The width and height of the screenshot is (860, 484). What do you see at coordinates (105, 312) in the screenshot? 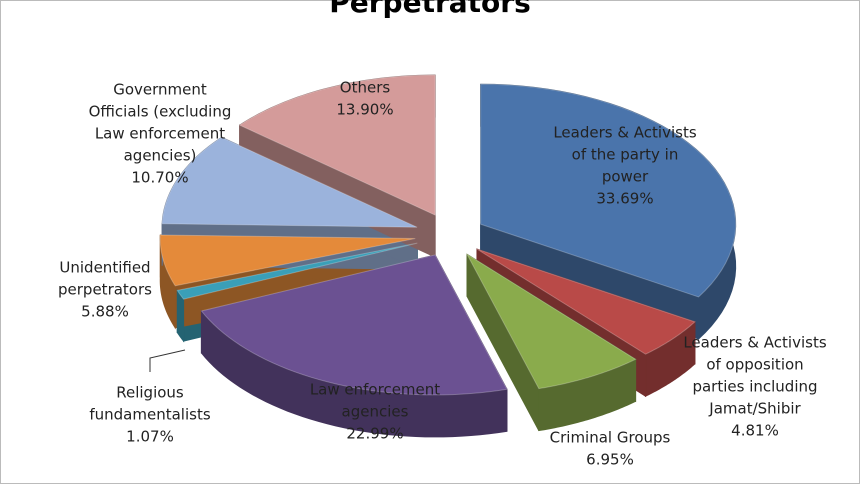
I see `value-label: 5.88%` at bounding box center [105, 312].